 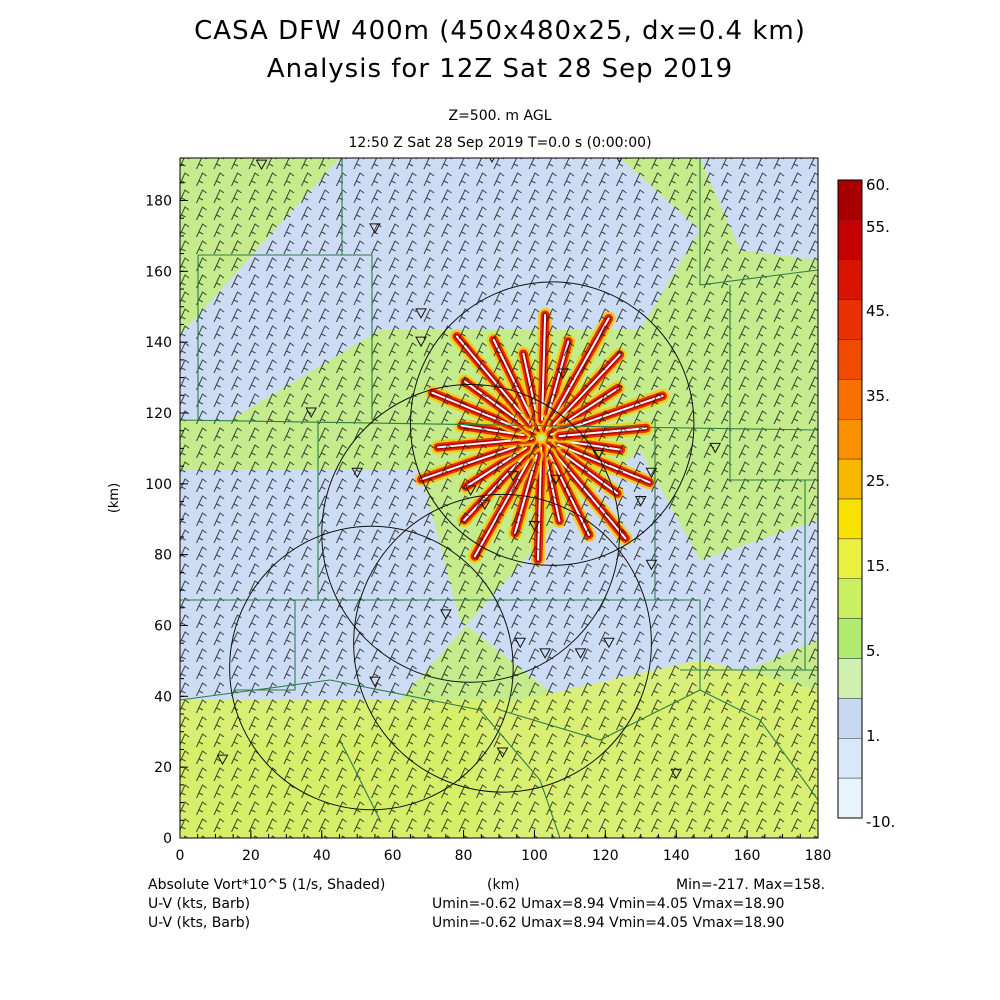 I want to click on y-axis-label: (km), so click(x=114, y=498).